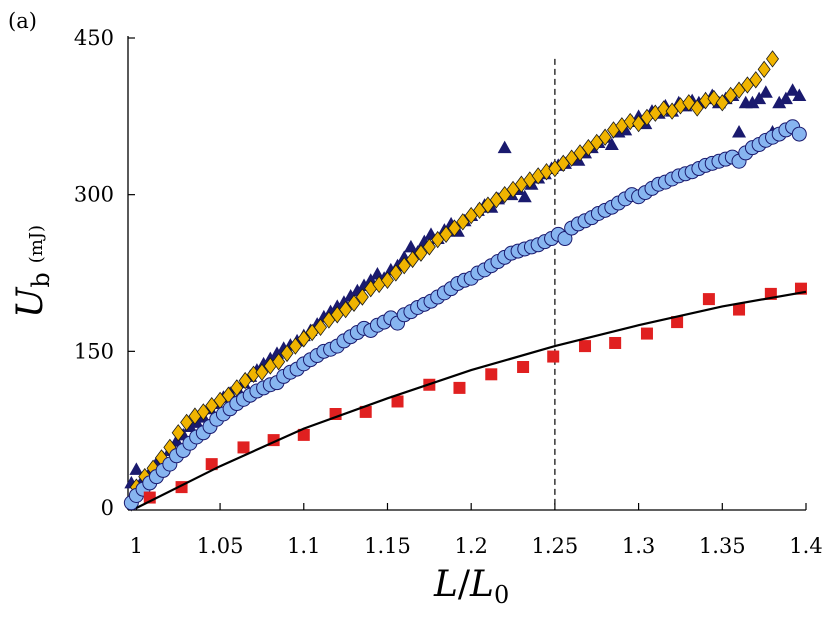 Image resolution: width=830 pixels, height=617 pixels. What do you see at coordinates (638, 546) in the screenshot?
I see `x-tick-label: 1.3` at bounding box center [638, 546].